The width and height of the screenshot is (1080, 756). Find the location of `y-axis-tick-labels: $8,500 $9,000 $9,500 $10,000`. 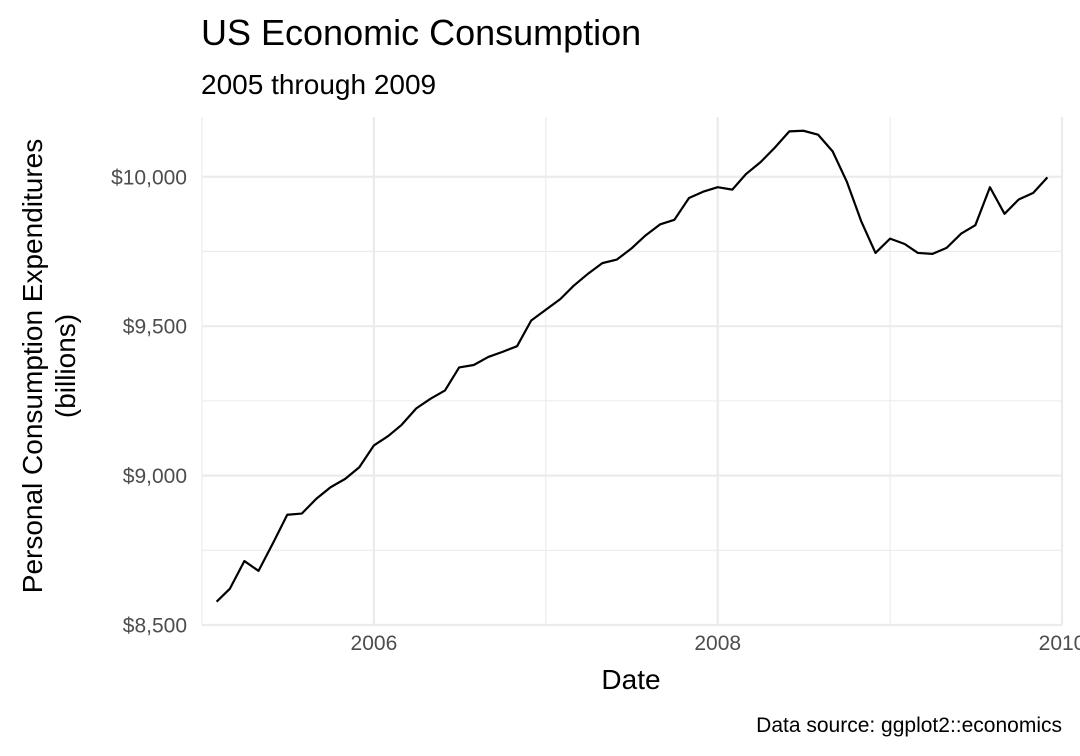

y-axis-tick-labels: $8,500 $9,000 $9,500 $10,000 is located at coordinates (149, 401).